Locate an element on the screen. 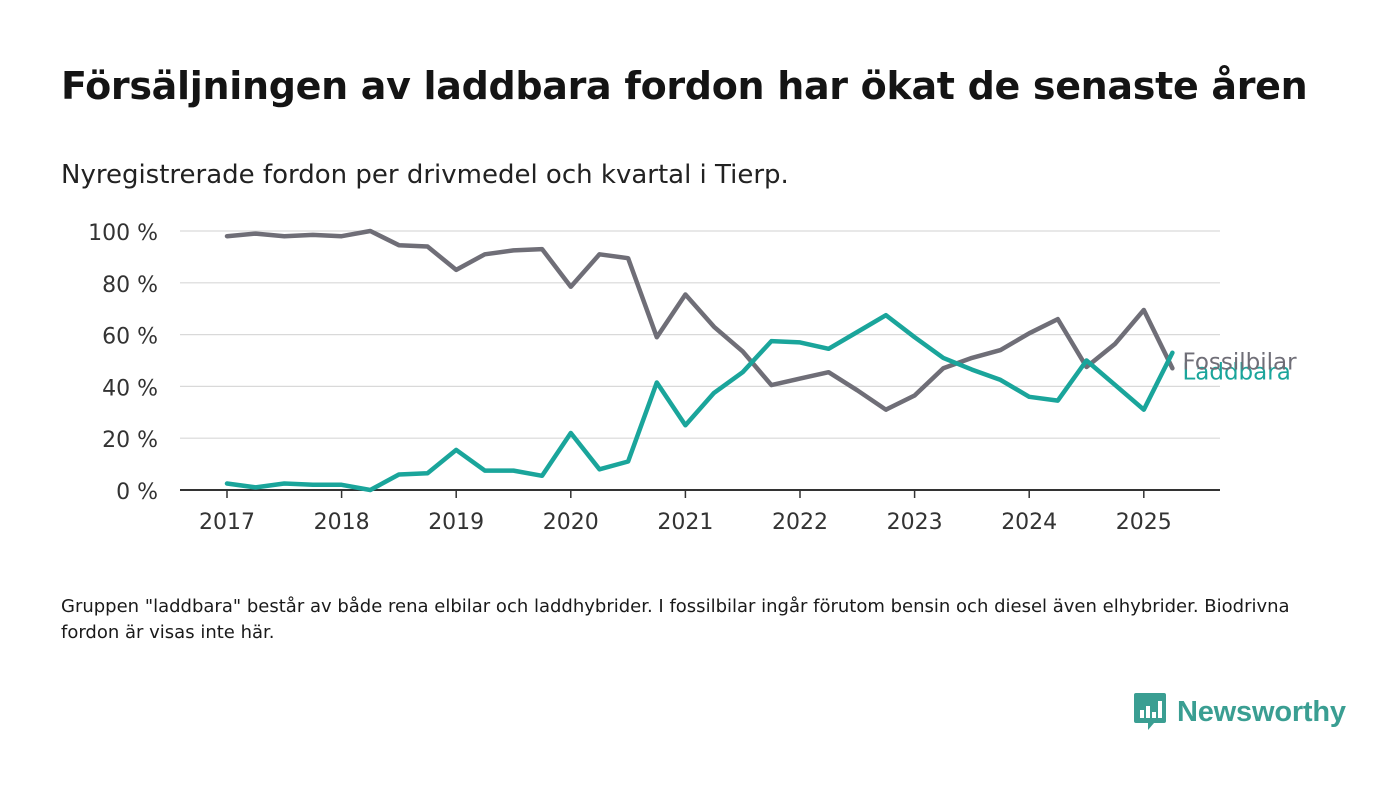 This screenshot has width=1400, height=793. x-tick-label: 2022 is located at coordinates (800, 522).